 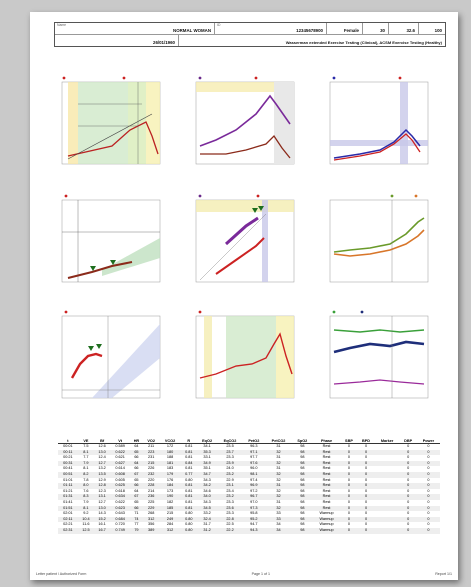 I want to click on table-cell: 34.3, so click(x=207, y=479).